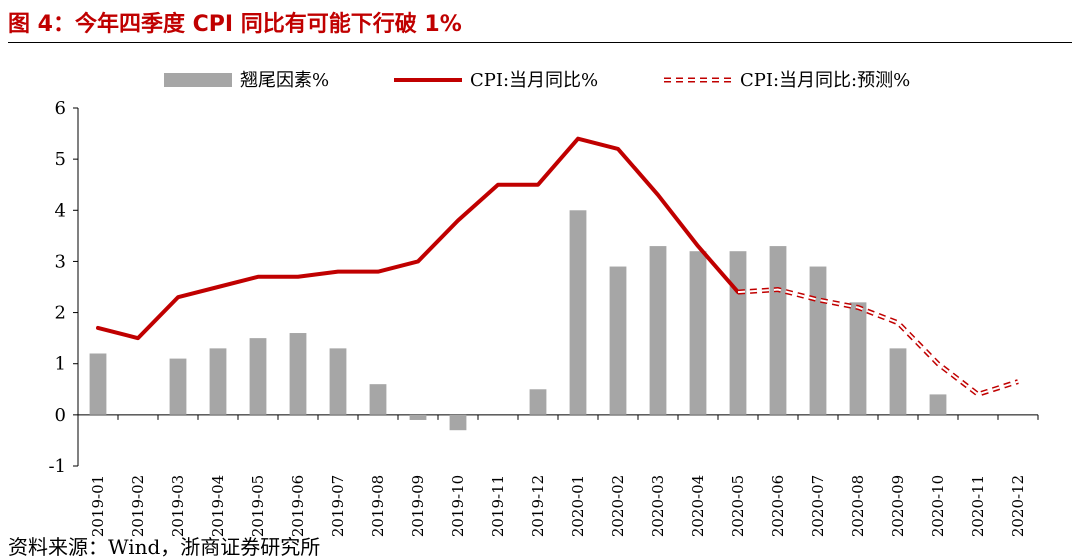  What do you see at coordinates (60, 261) in the screenshot?
I see `y-tick-label: 3` at bounding box center [60, 261].